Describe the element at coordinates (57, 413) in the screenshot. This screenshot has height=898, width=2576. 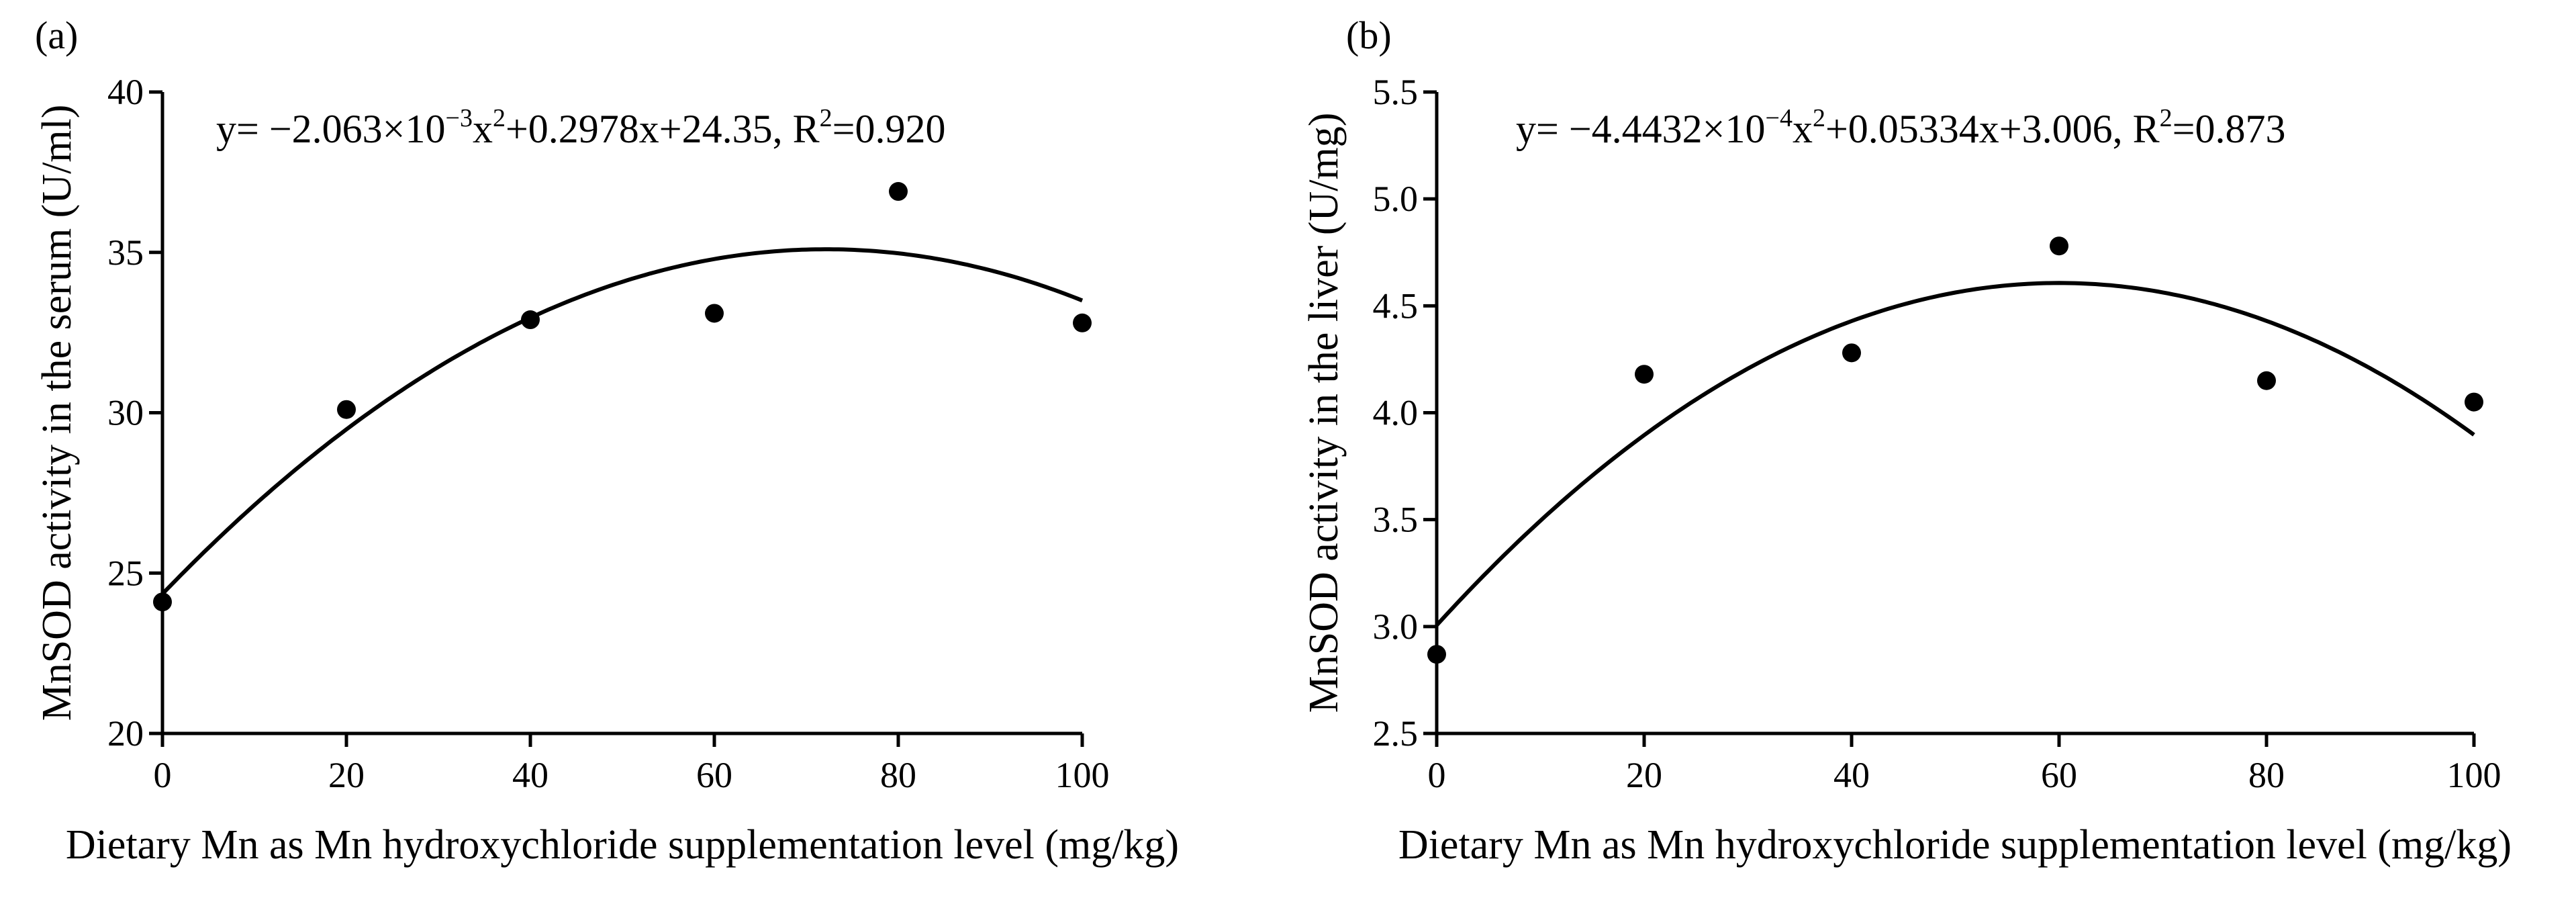
I see `y-axis-title: MnSOD activity in the serum (U/ml)` at that location.